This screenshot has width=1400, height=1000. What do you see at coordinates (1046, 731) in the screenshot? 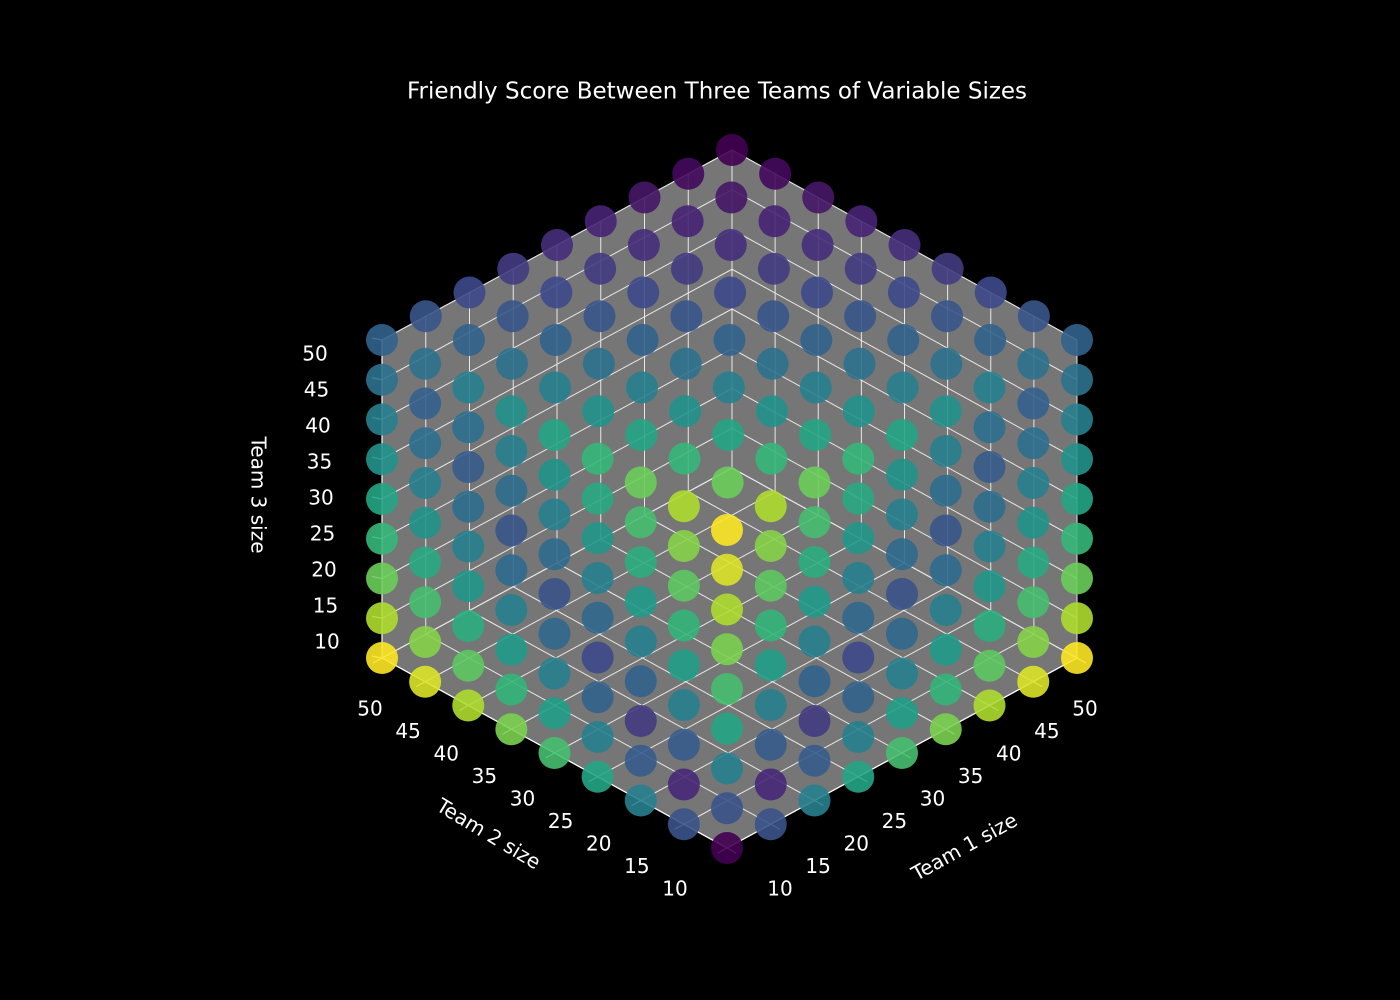
I see `x-tick-label: 45` at bounding box center [1046, 731].